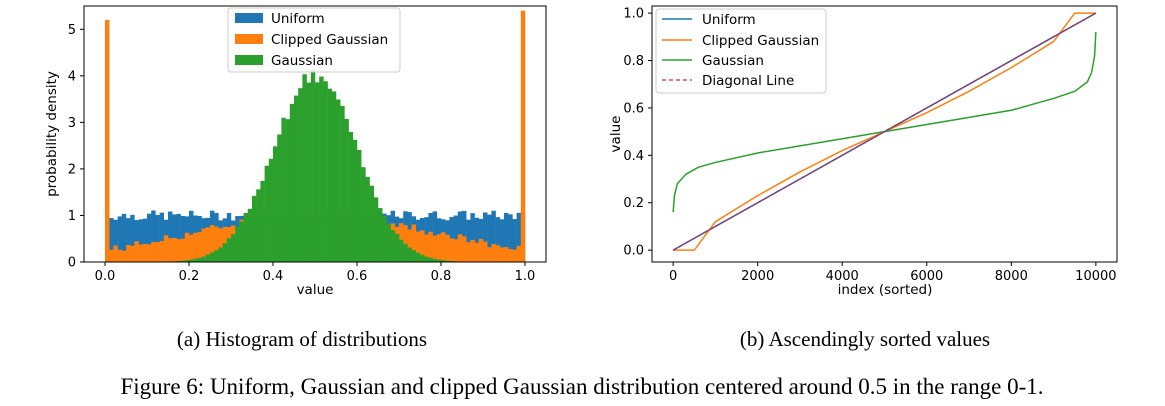 The image size is (1165, 406). What do you see at coordinates (633, 251) in the screenshot?
I see `y-tick-label: 0.0` at bounding box center [633, 251].